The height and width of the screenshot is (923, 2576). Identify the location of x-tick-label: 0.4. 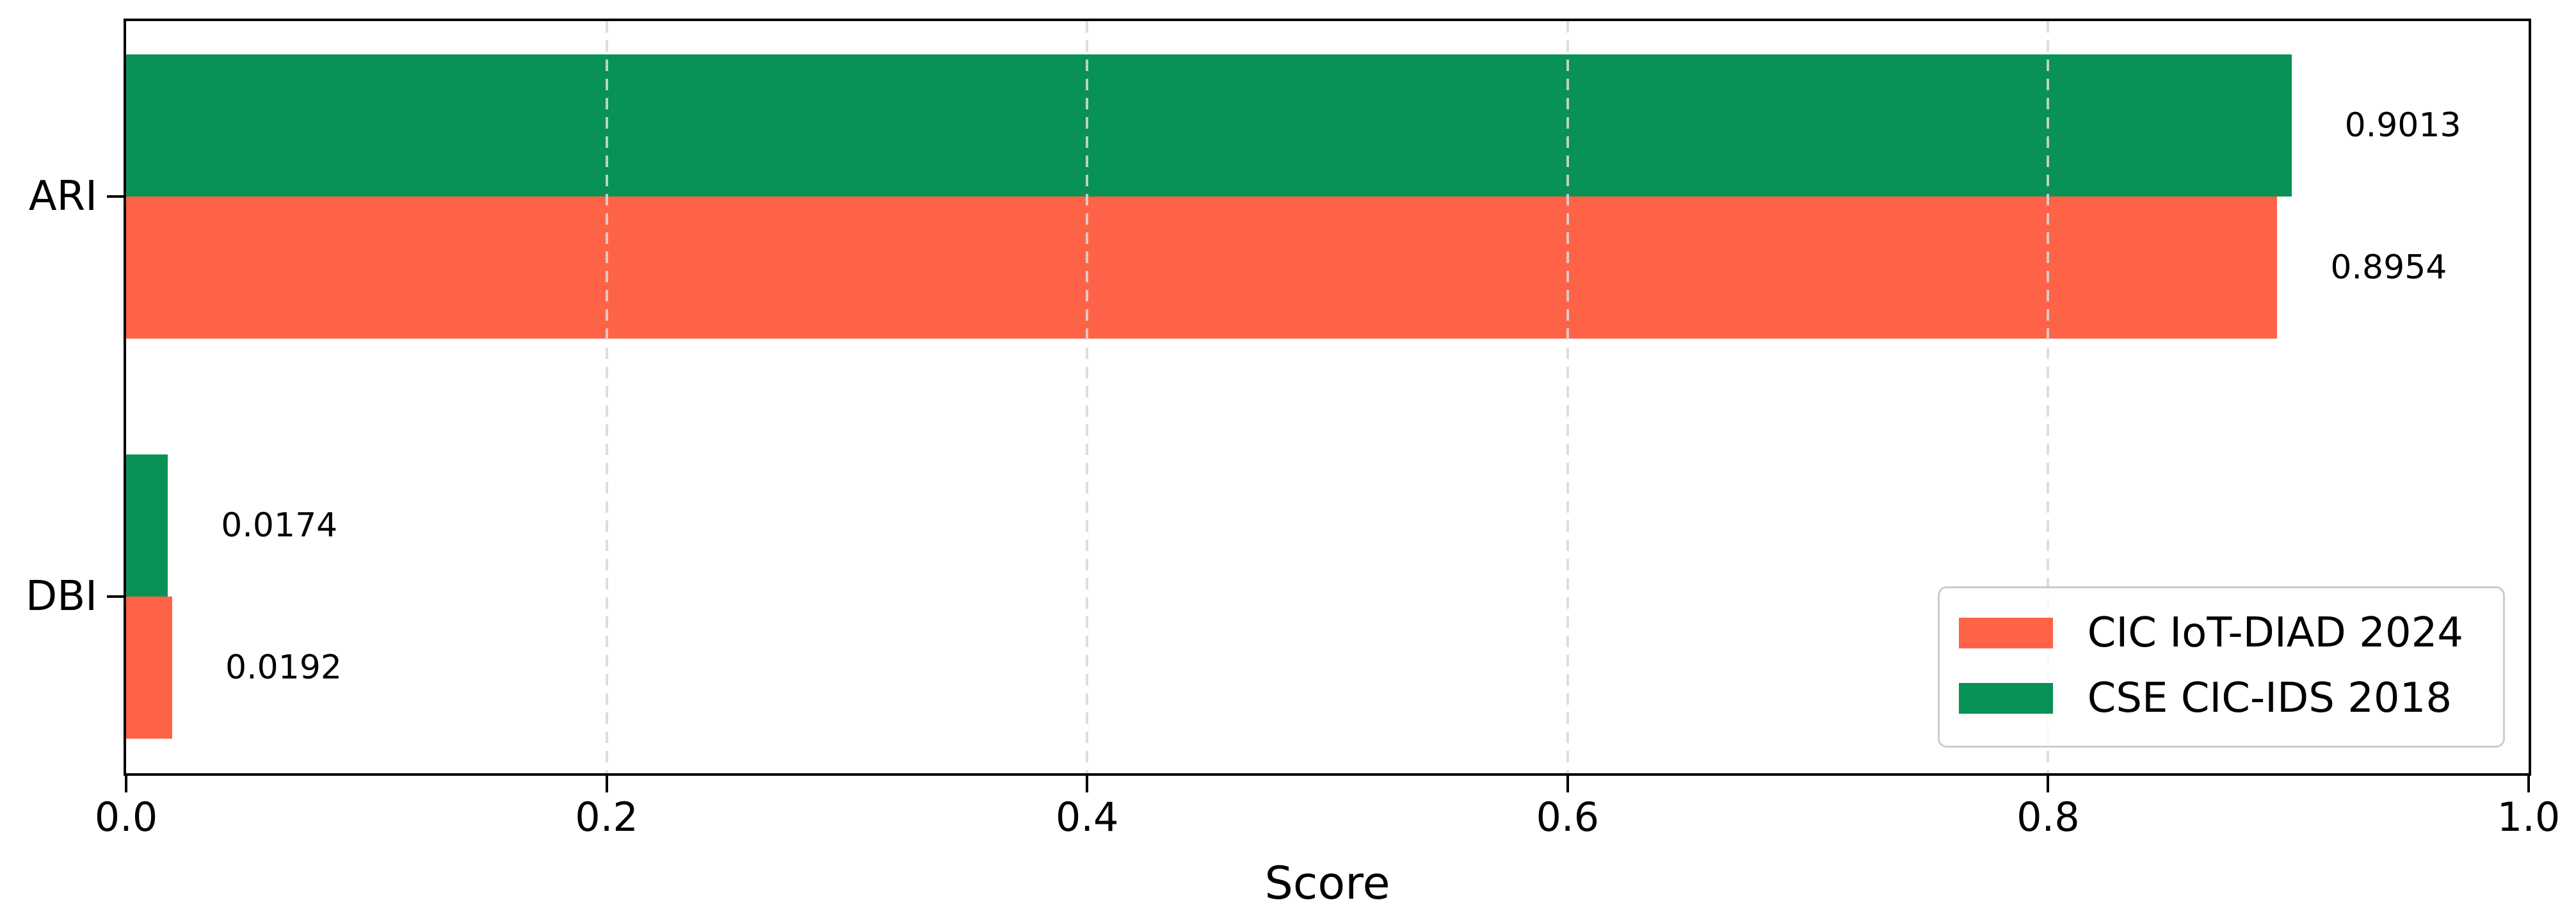
(1087, 817).